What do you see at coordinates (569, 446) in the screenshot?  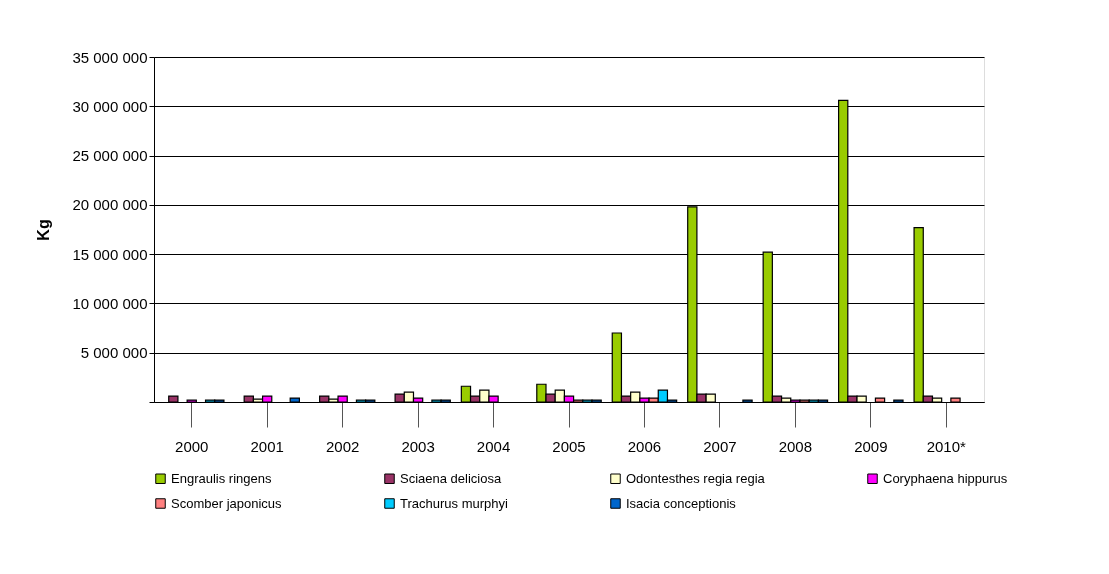 I see `x-tick-label: 2005` at bounding box center [569, 446].